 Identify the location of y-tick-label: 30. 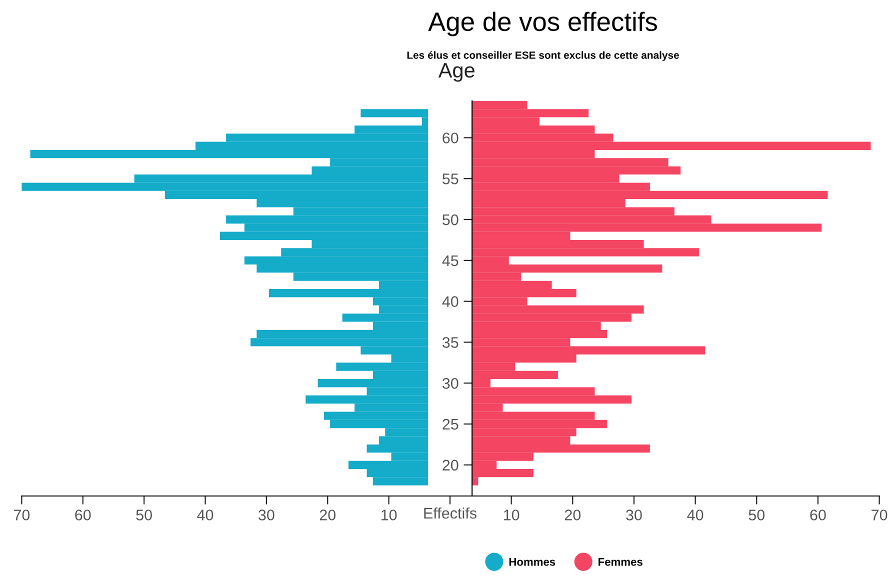
(450, 383).